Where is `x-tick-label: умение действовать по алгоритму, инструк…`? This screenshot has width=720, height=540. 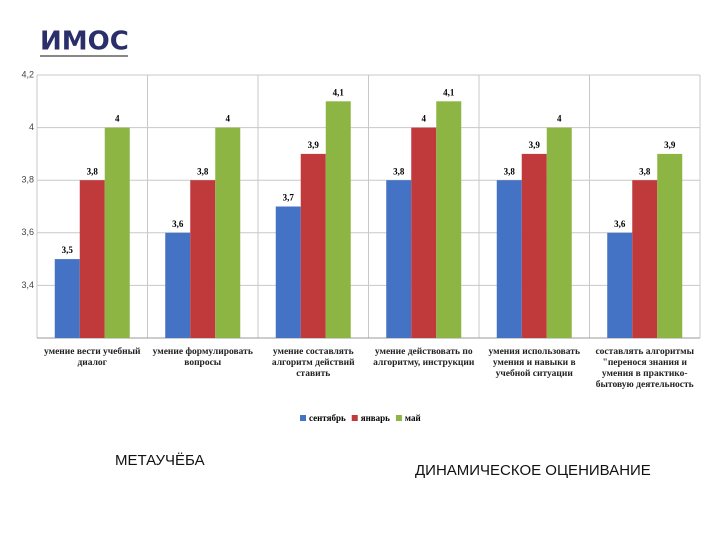 x-tick-label: умение действовать по алгоритму, инструк… is located at coordinates (424, 357).